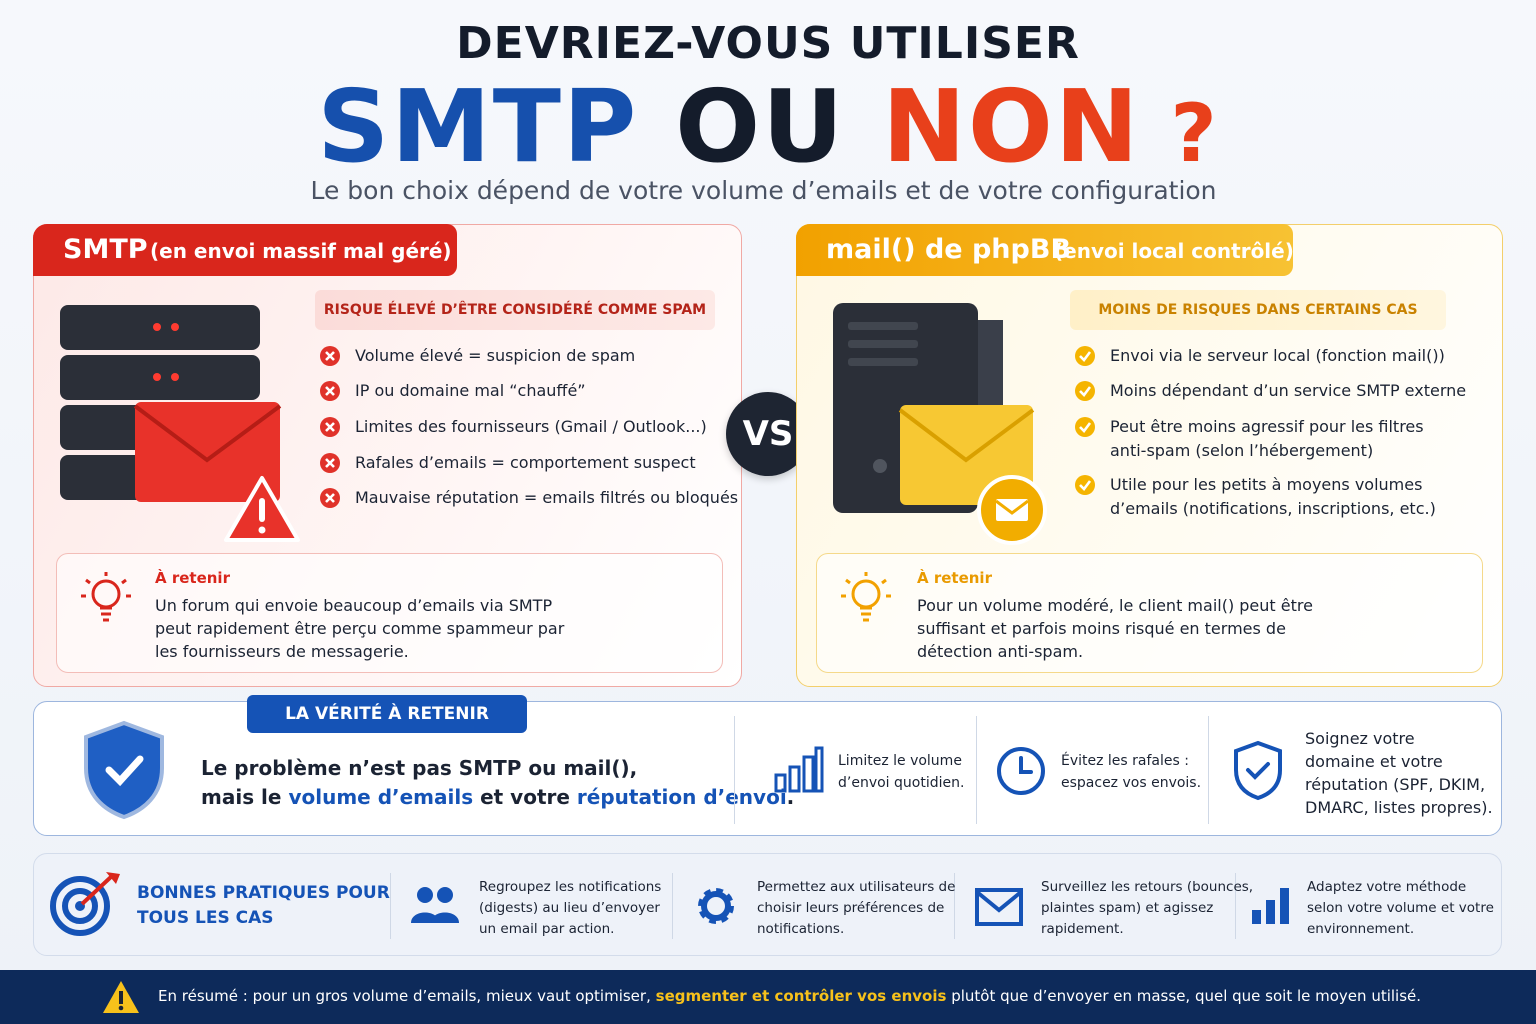  What do you see at coordinates (940, 424) in the screenshot?
I see `pc-illustration` at bounding box center [940, 424].